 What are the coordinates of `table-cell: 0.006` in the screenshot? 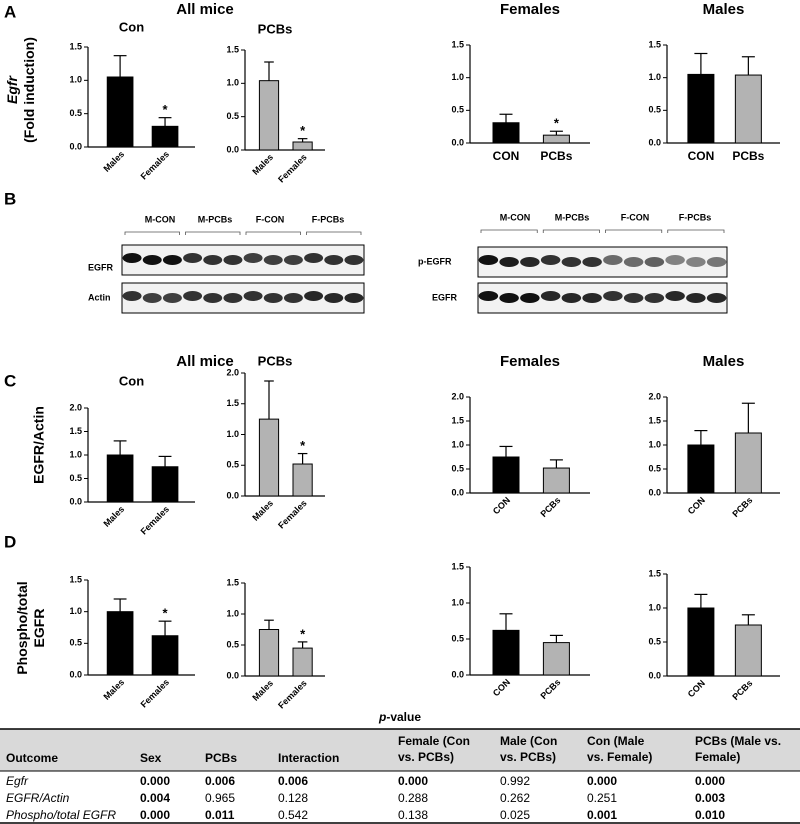 It's located at (293, 781).